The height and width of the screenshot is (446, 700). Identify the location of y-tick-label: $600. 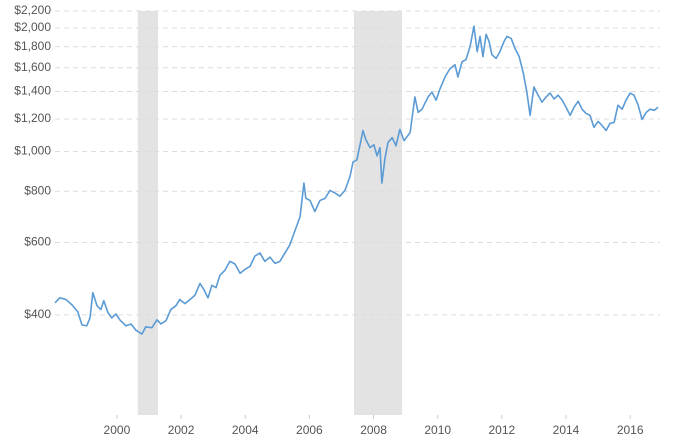
(37, 242).